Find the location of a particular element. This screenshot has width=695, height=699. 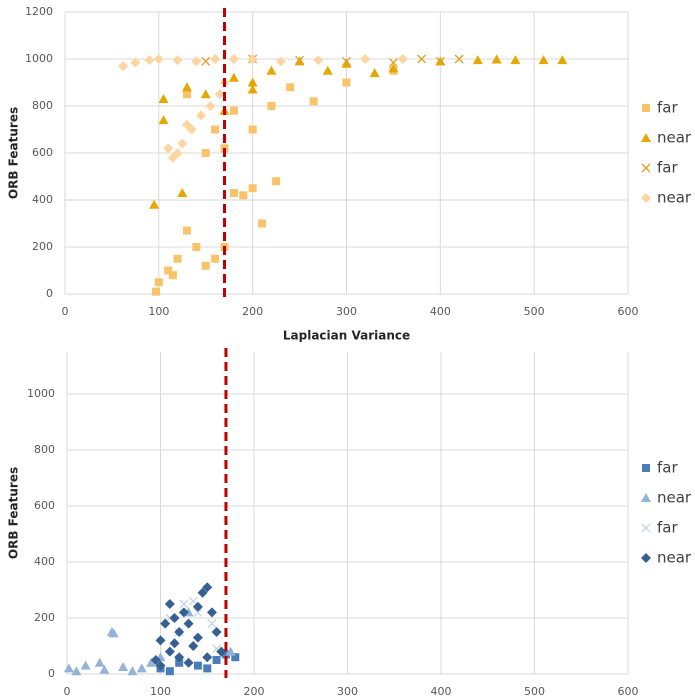

x-tick-label: 0 is located at coordinates (67, 691).